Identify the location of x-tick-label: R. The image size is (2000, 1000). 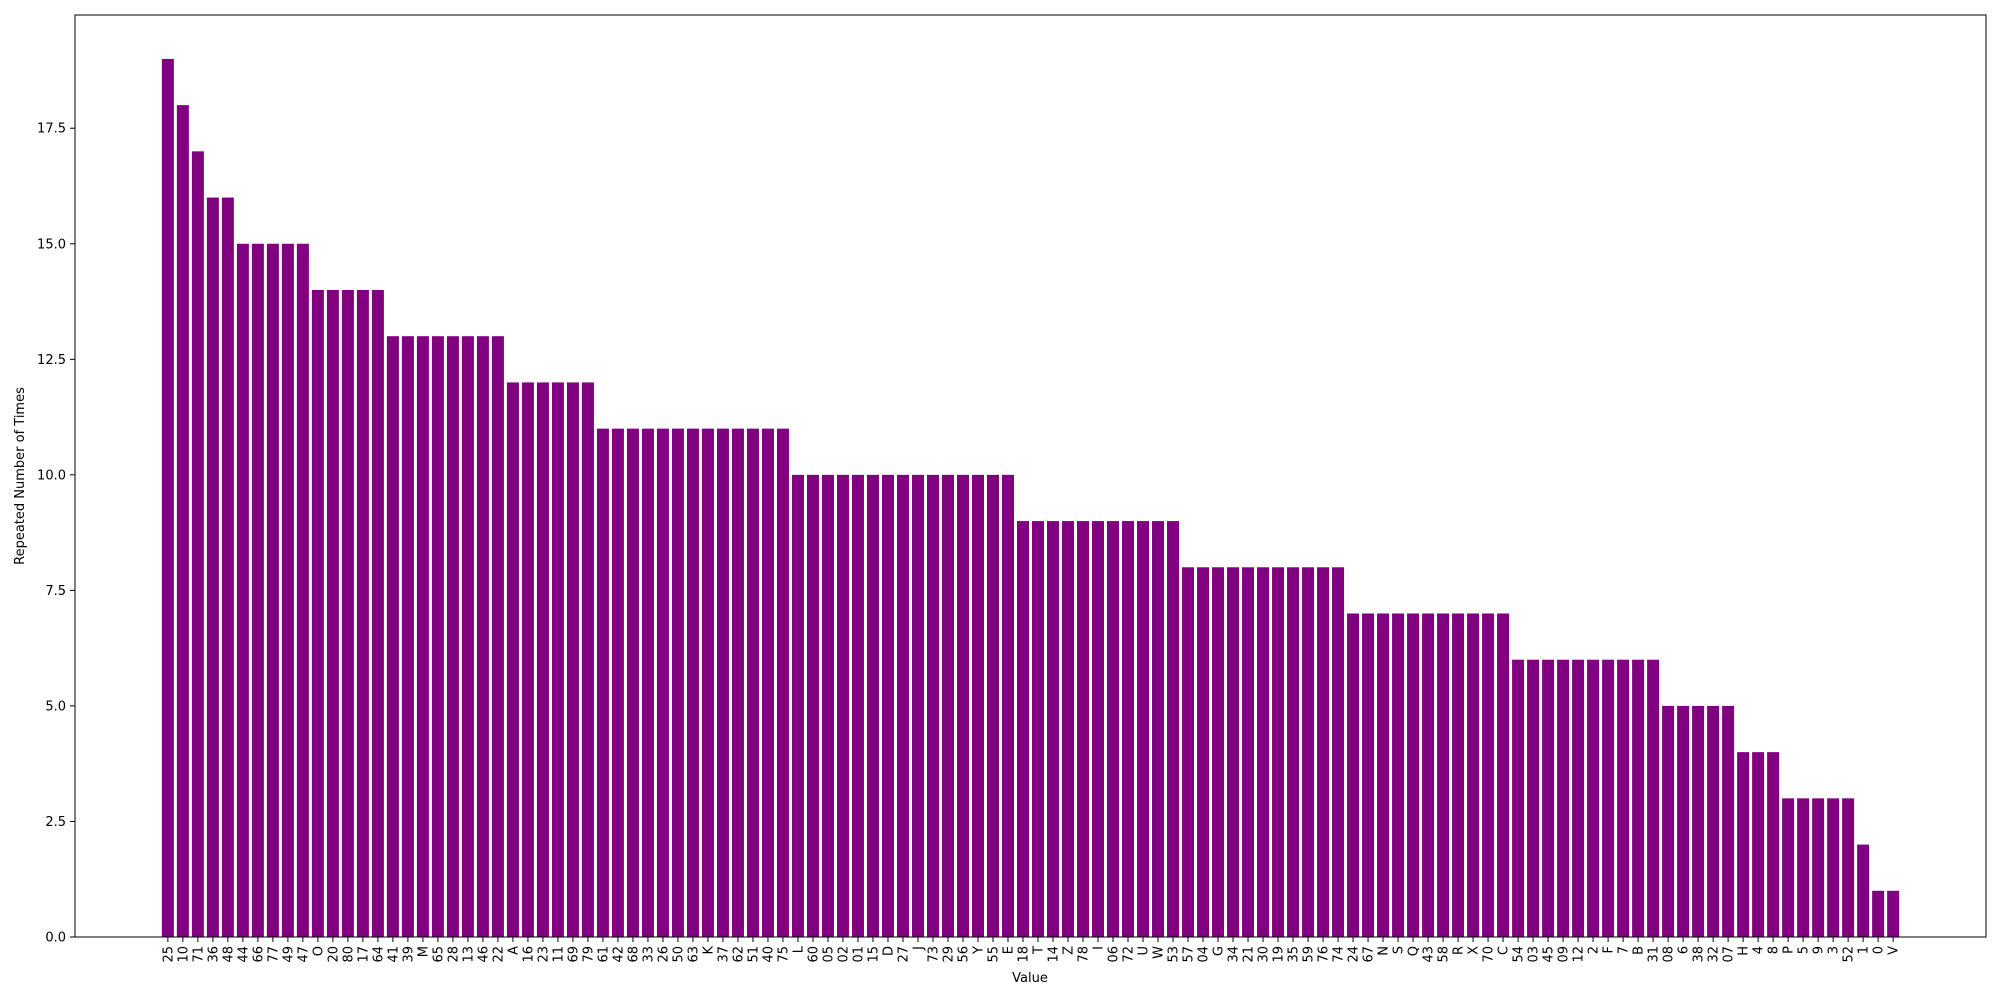
(1459, 950).